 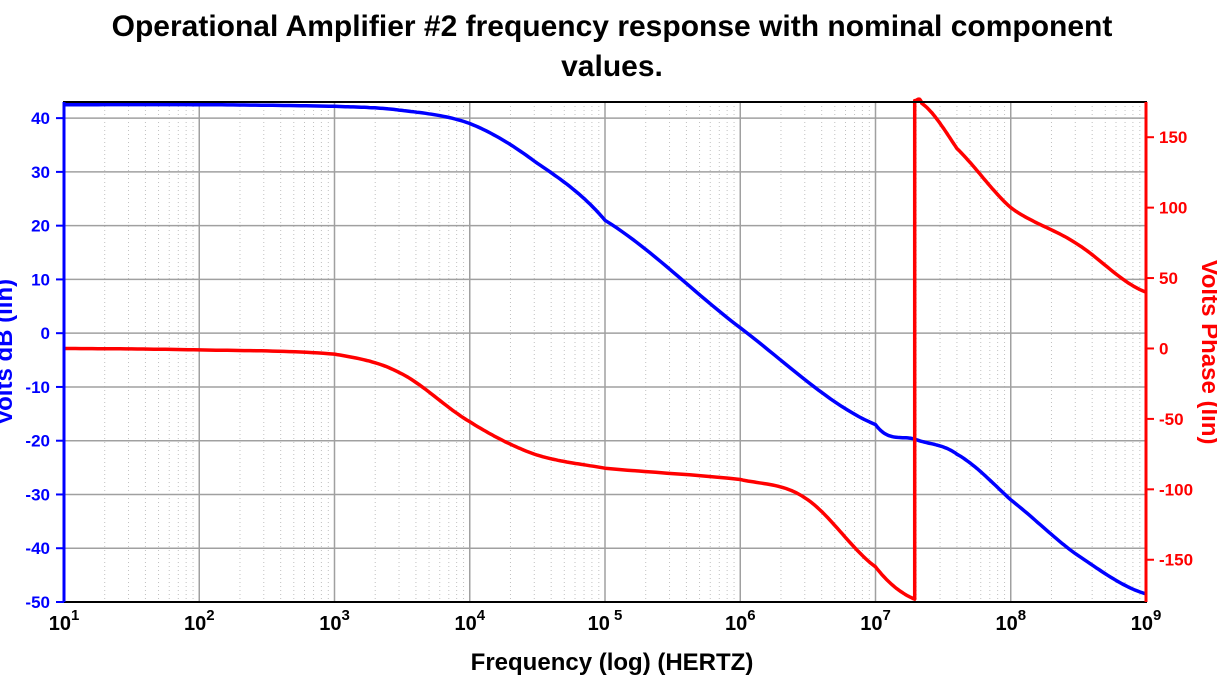 I want to click on x-tick-label: 10⁹, so click(x=1146, y=621).